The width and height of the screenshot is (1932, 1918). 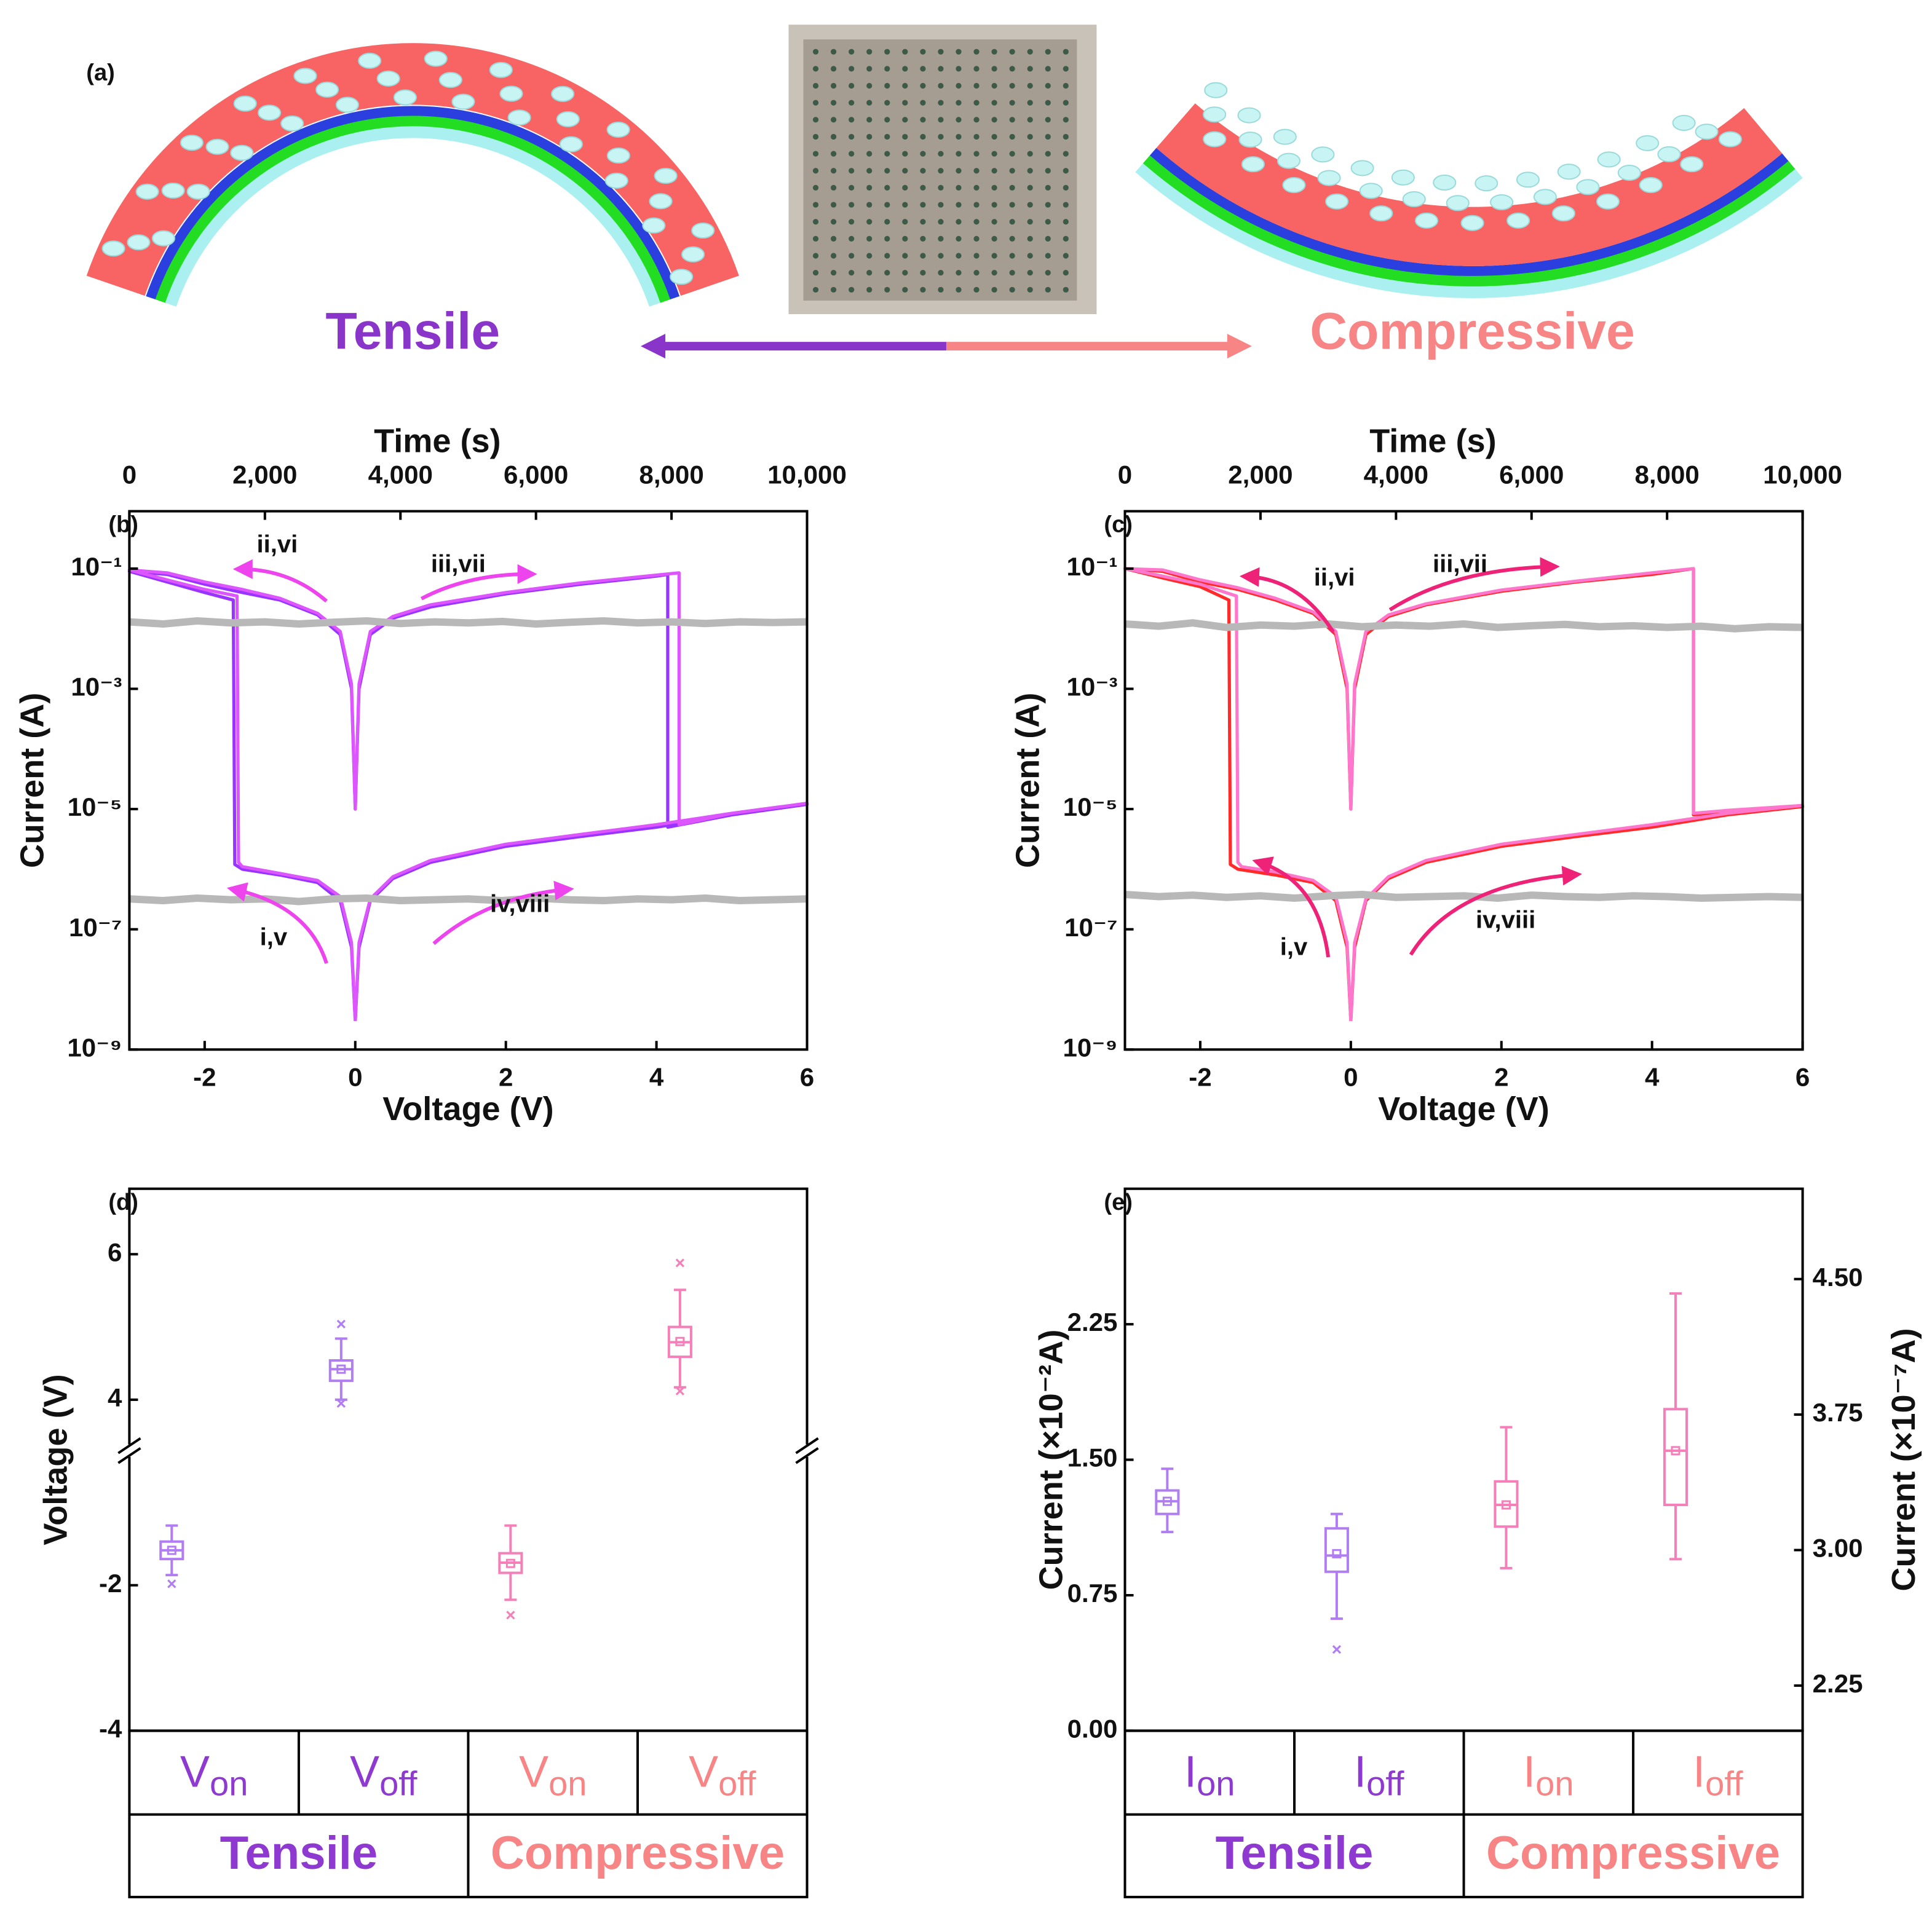 What do you see at coordinates (110, 1729) in the screenshot?
I see `y-tick-label: -4` at bounding box center [110, 1729].